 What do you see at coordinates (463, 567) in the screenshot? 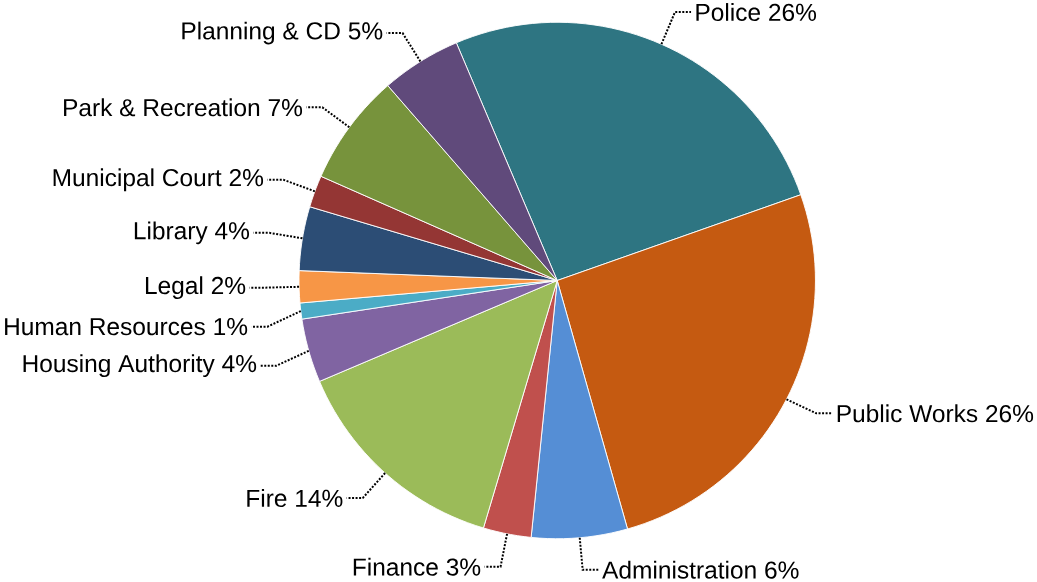
I see `data-label: 3%` at bounding box center [463, 567].